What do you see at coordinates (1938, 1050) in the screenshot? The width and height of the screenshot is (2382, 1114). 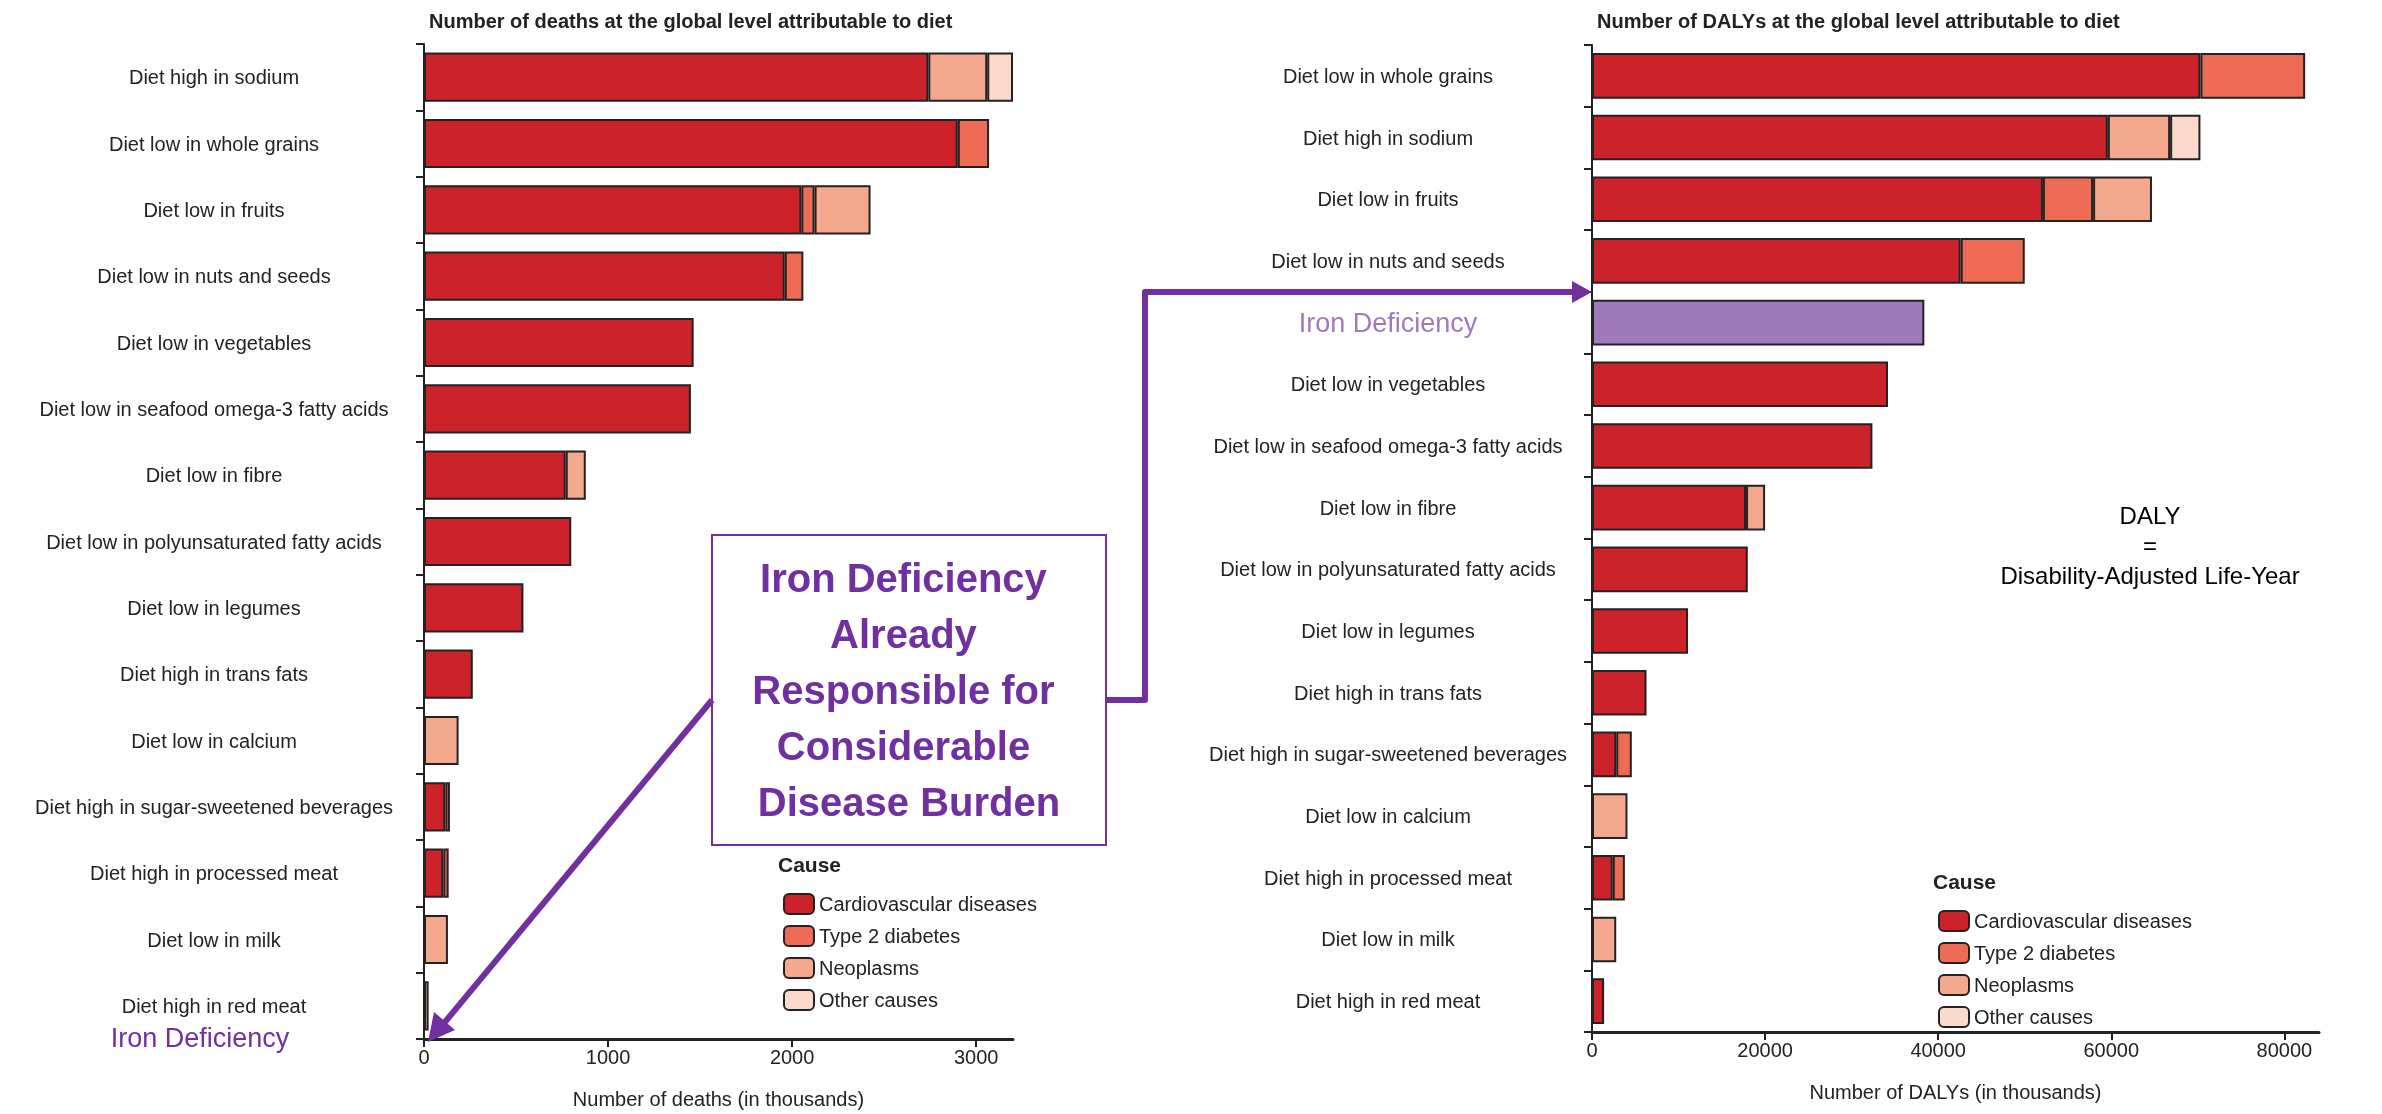 I see `x-tick-label: 40000` at bounding box center [1938, 1050].